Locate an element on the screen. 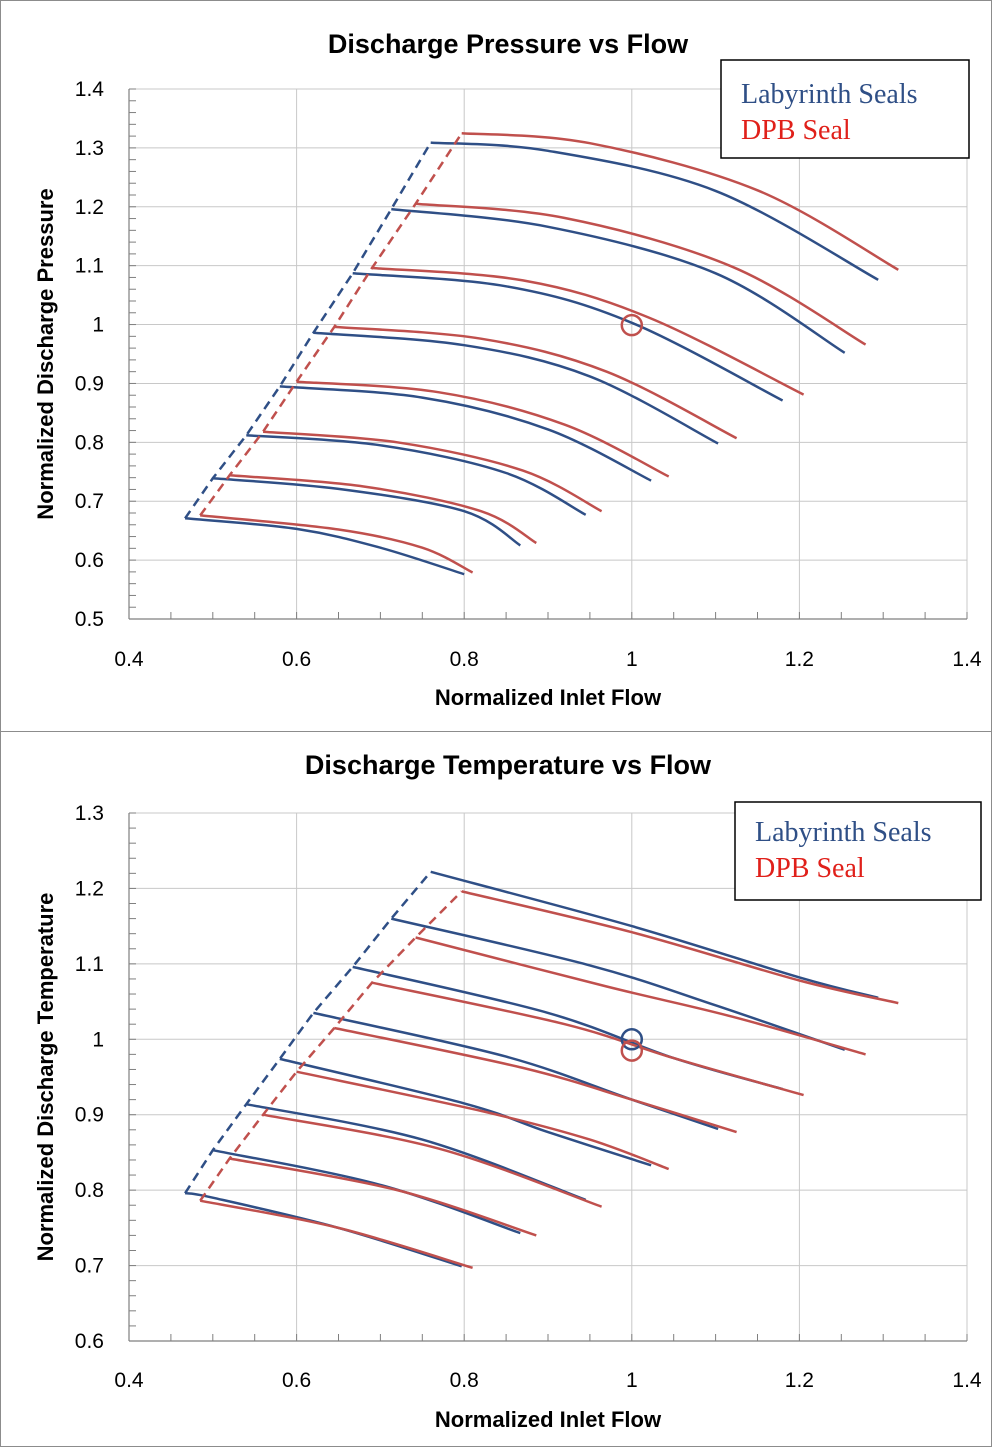  pressure-y-tick-label: 0.9 is located at coordinates (89, 383).